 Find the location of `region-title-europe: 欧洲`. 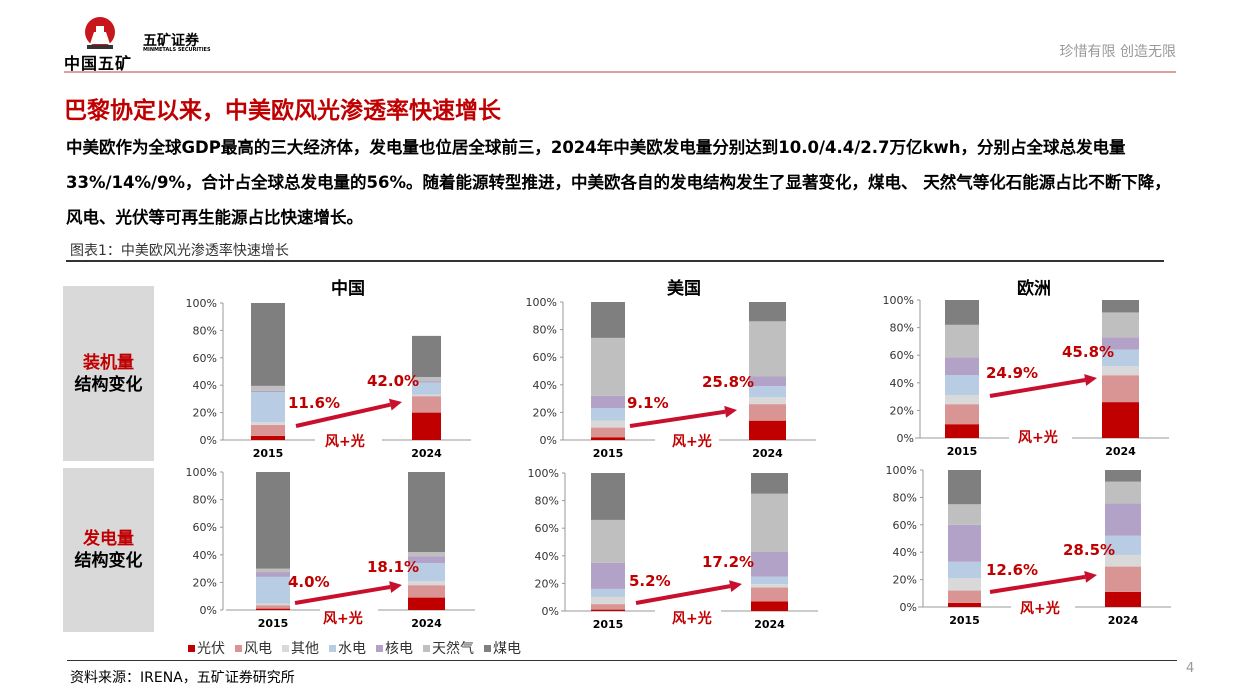

region-title-europe: 欧洲 is located at coordinates (1034, 289).